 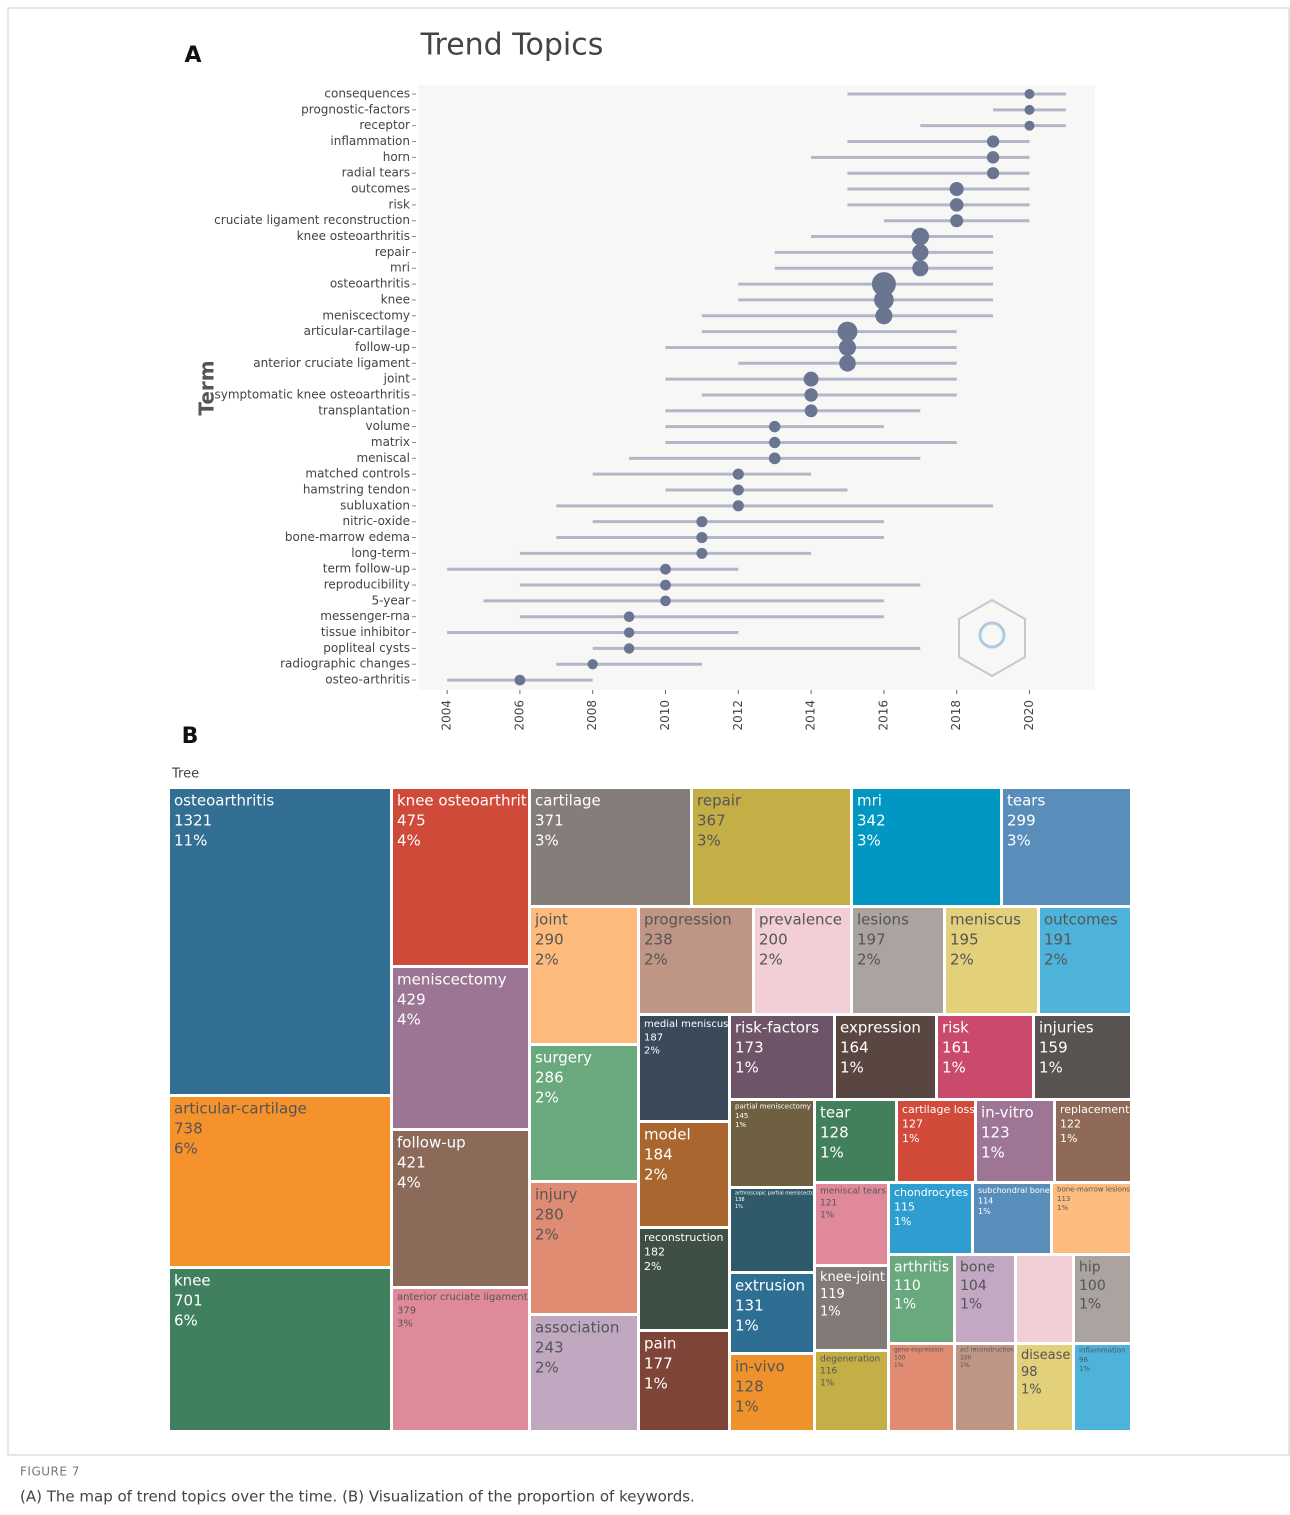 I want to click on tile-value: 182, so click(x=654, y=1251).